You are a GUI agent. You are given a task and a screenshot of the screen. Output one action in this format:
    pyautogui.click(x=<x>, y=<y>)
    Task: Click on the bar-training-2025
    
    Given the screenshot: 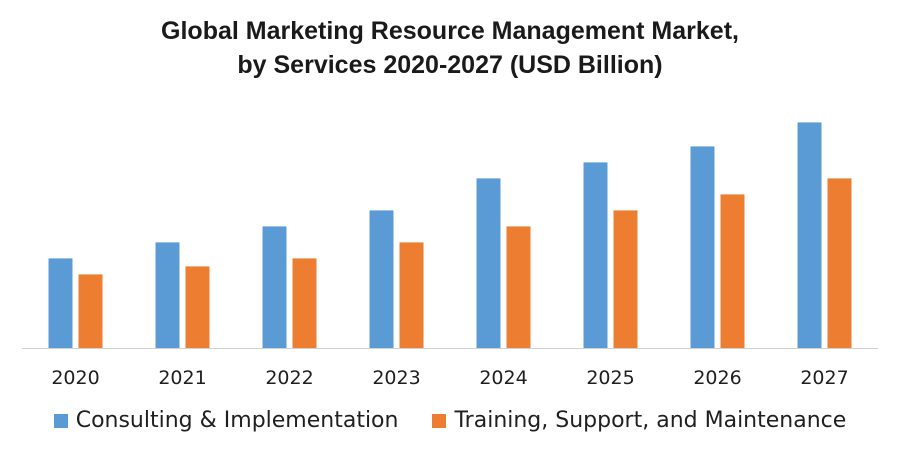 What is the action you would take?
    pyautogui.click(x=625, y=279)
    